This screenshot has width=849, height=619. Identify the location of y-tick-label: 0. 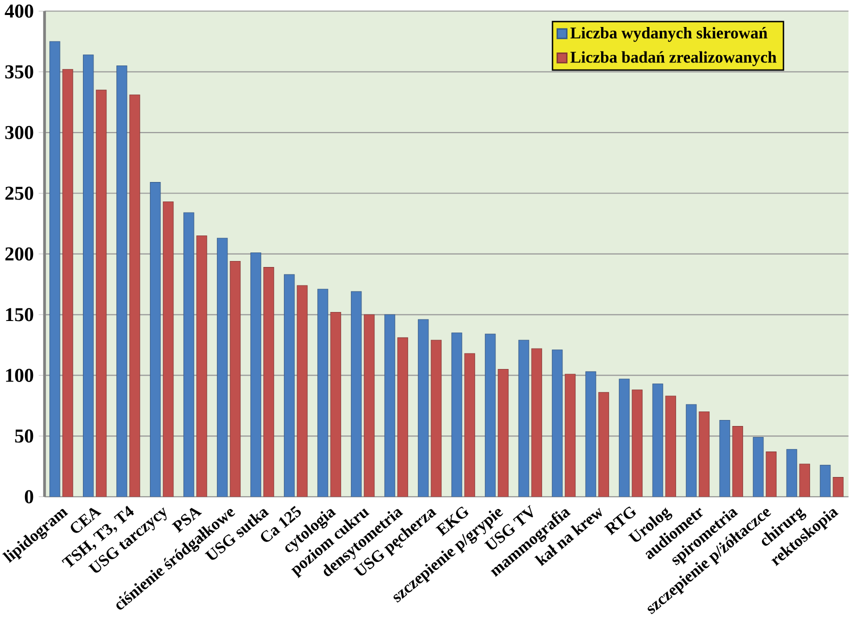
(29, 497).